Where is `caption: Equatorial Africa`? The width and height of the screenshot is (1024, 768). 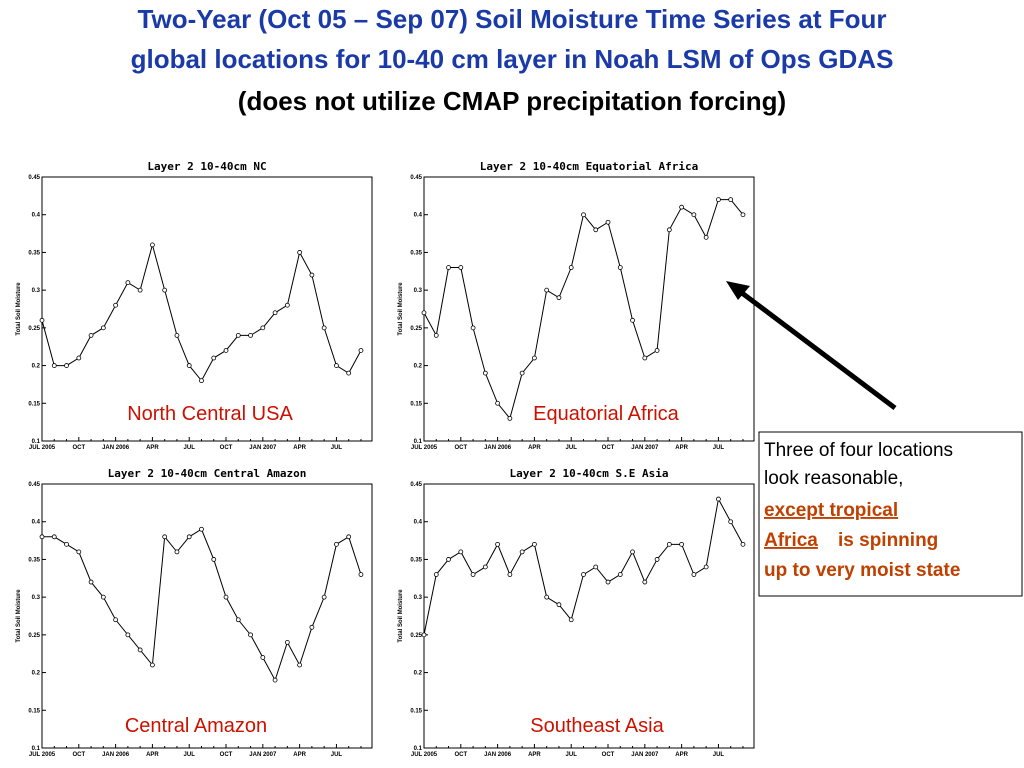
caption: Equatorial Africa is located at coordinates (606, 414).